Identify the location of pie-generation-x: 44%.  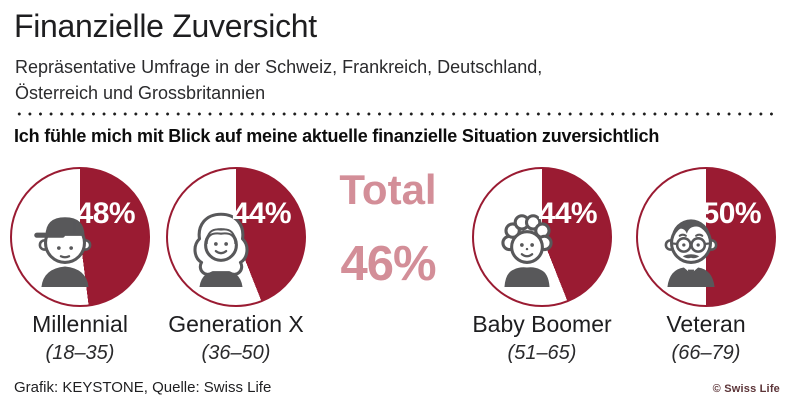
(236, 237).